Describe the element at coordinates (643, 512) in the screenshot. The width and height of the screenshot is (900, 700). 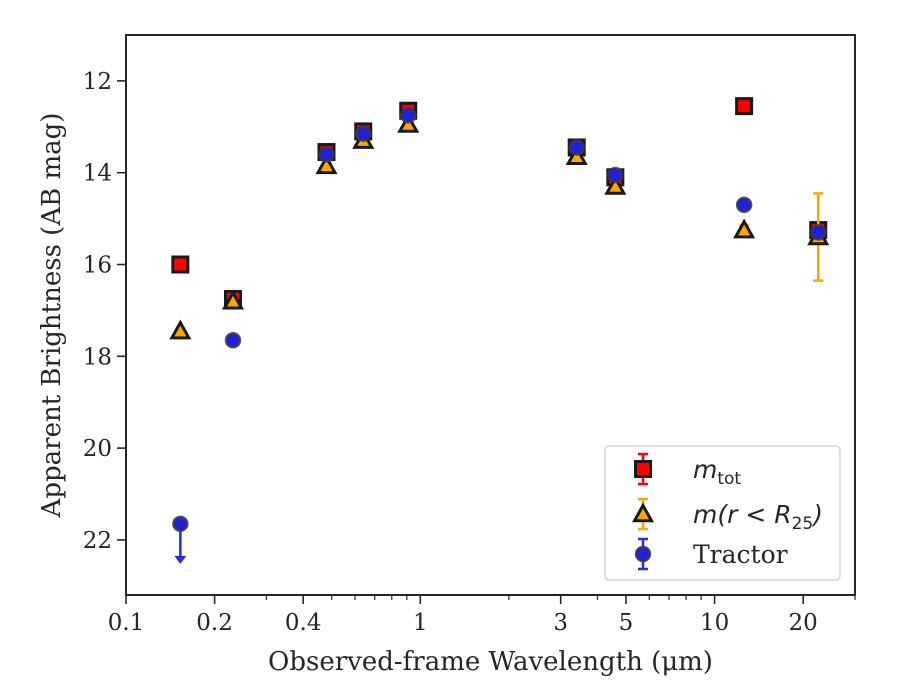
I see `legend-marker-m-r-lt-r25` at that location.